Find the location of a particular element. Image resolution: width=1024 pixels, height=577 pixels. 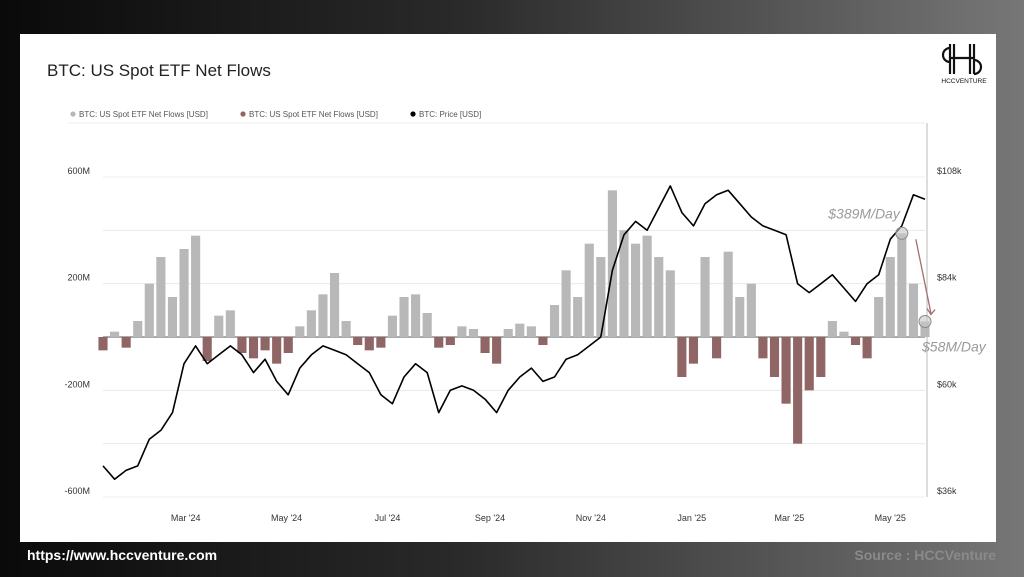

y-right-tick: $84k is located at coordinates (947, 278).